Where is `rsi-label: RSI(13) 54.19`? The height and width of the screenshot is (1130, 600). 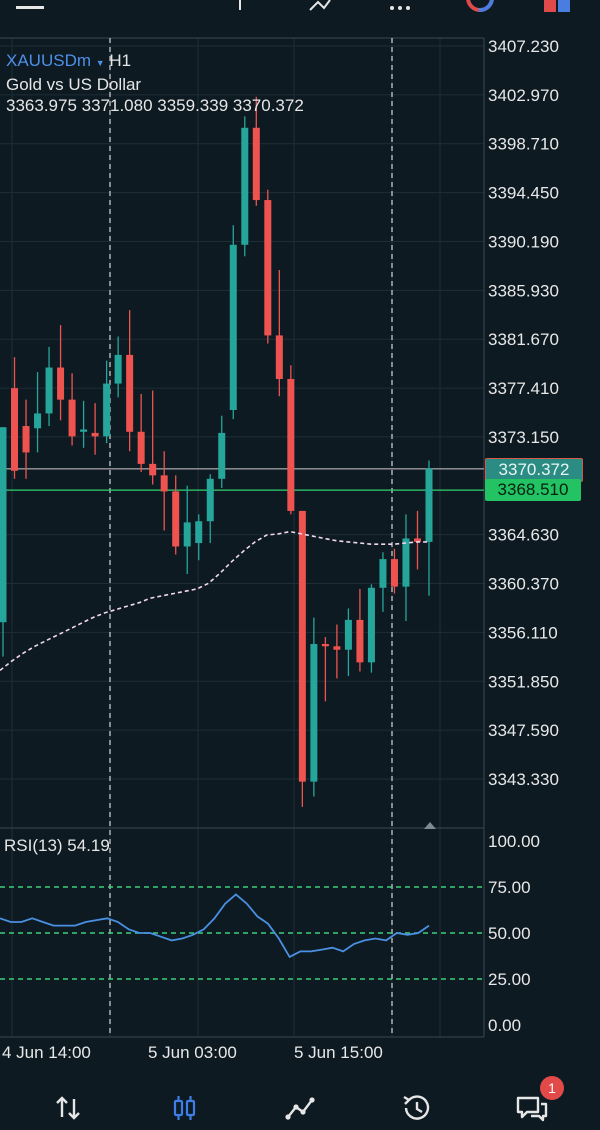 rsi-label: RSI(13) 54.19 is located at coordinates (57, 845).